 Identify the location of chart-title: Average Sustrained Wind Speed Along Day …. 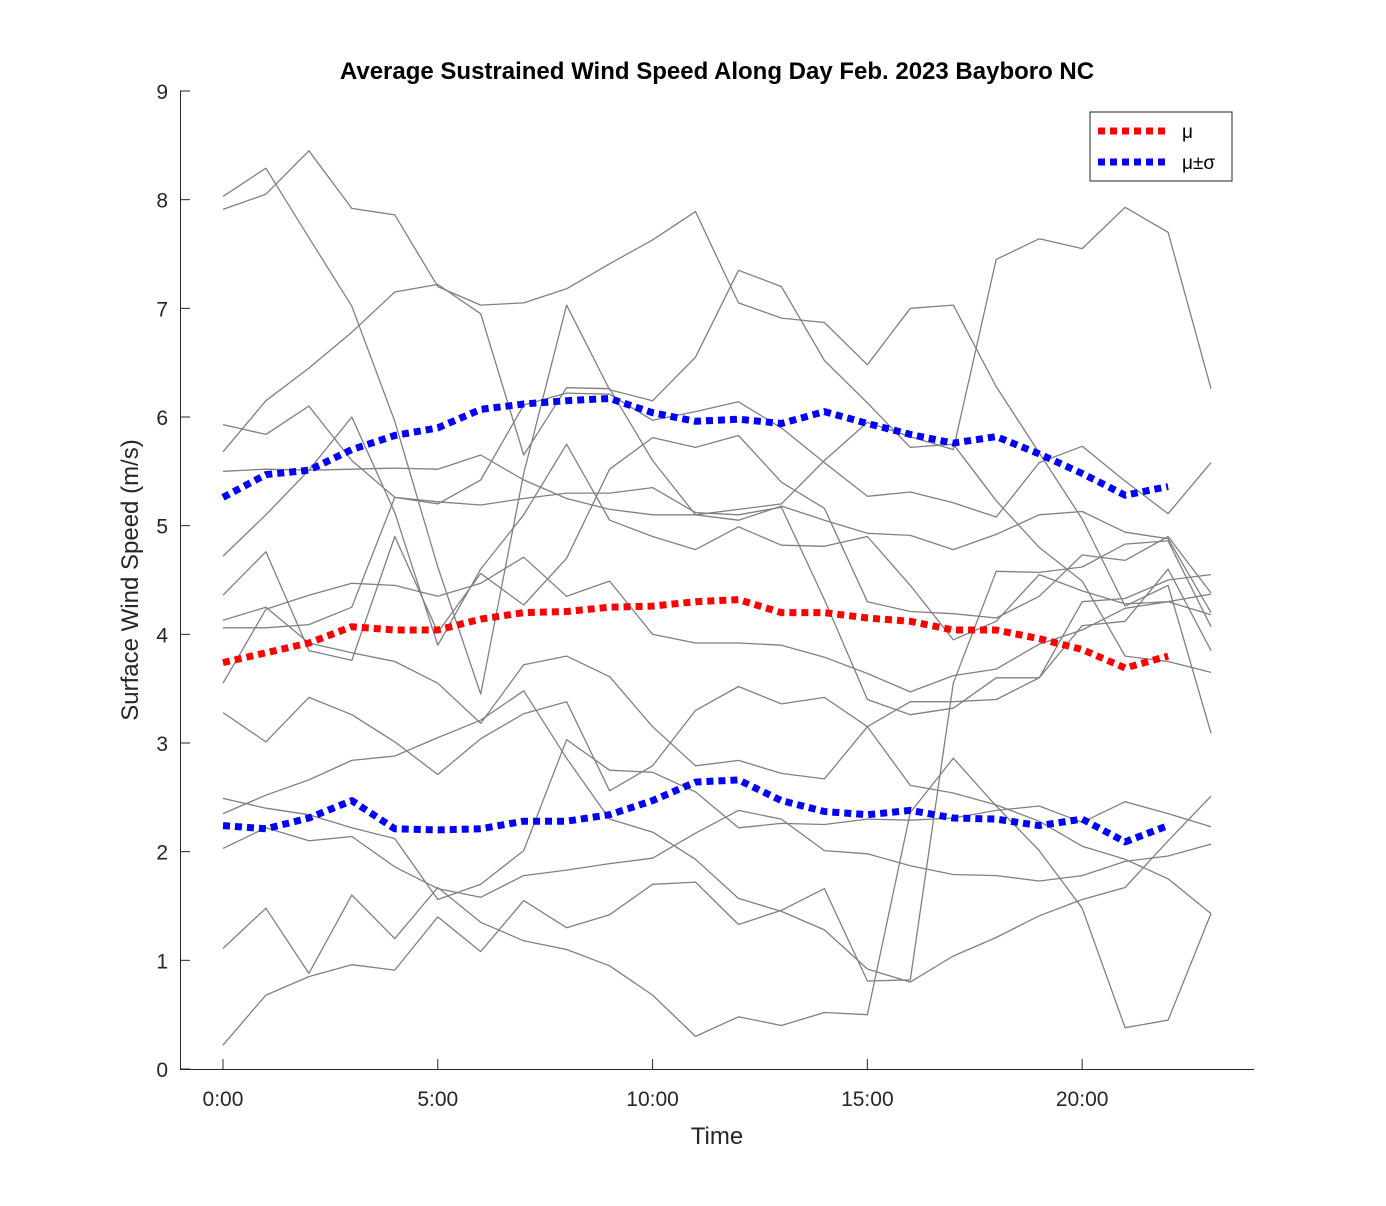
(717, 71).